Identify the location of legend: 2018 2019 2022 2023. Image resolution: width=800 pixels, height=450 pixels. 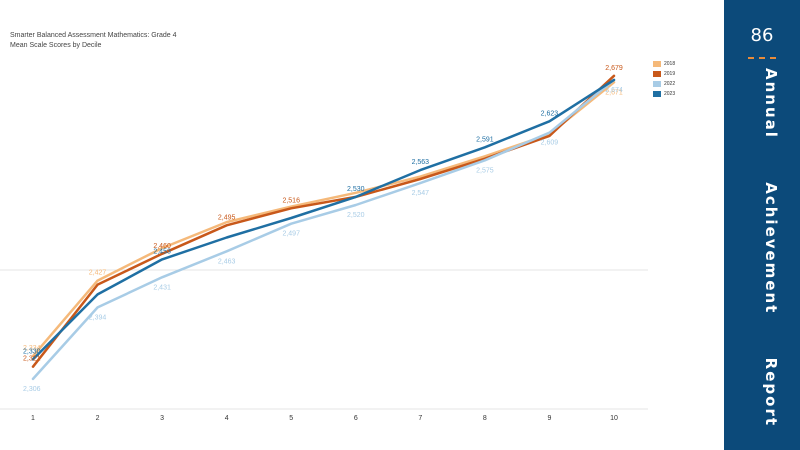
(664, 79).